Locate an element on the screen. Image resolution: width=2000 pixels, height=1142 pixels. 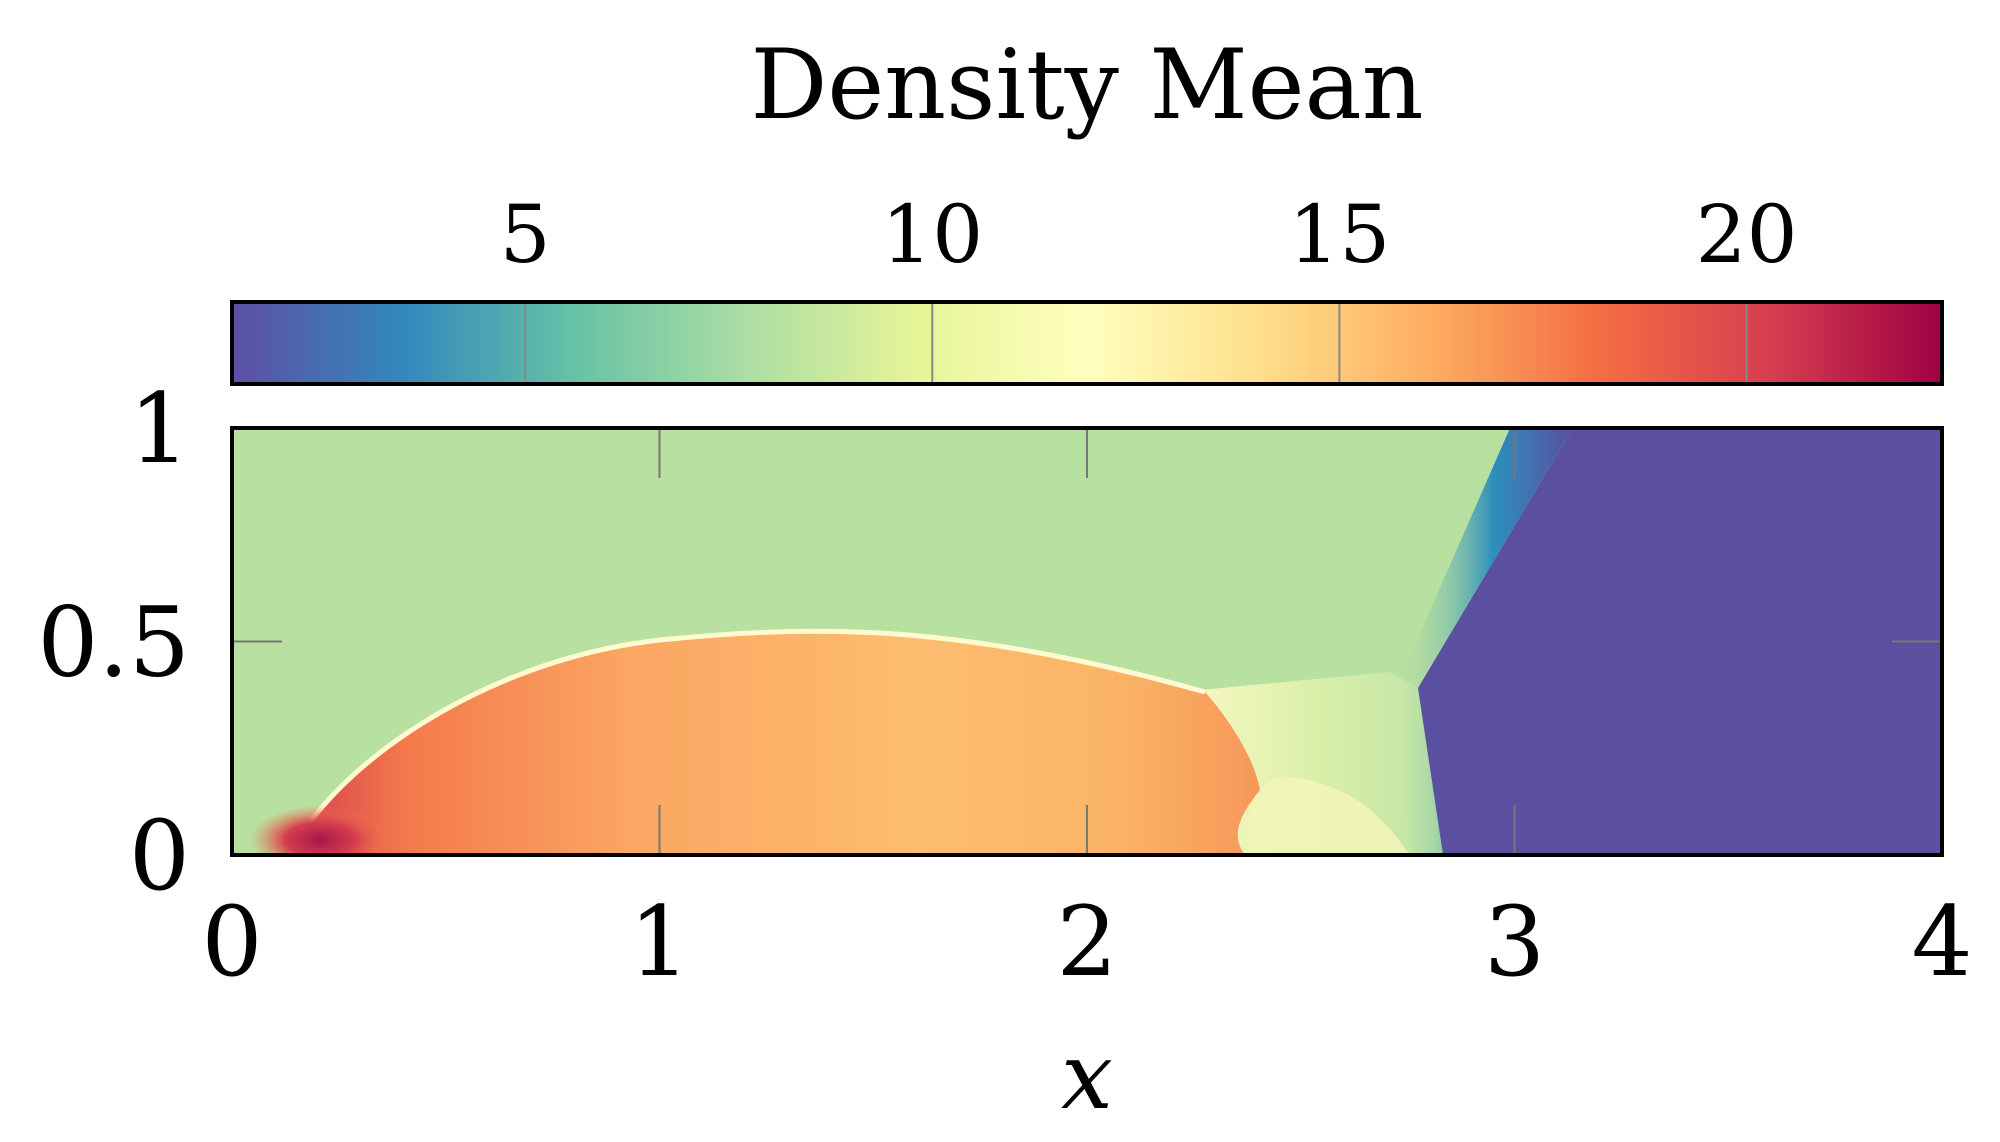
shocked-layer-region is located at coordinates (775, 743).